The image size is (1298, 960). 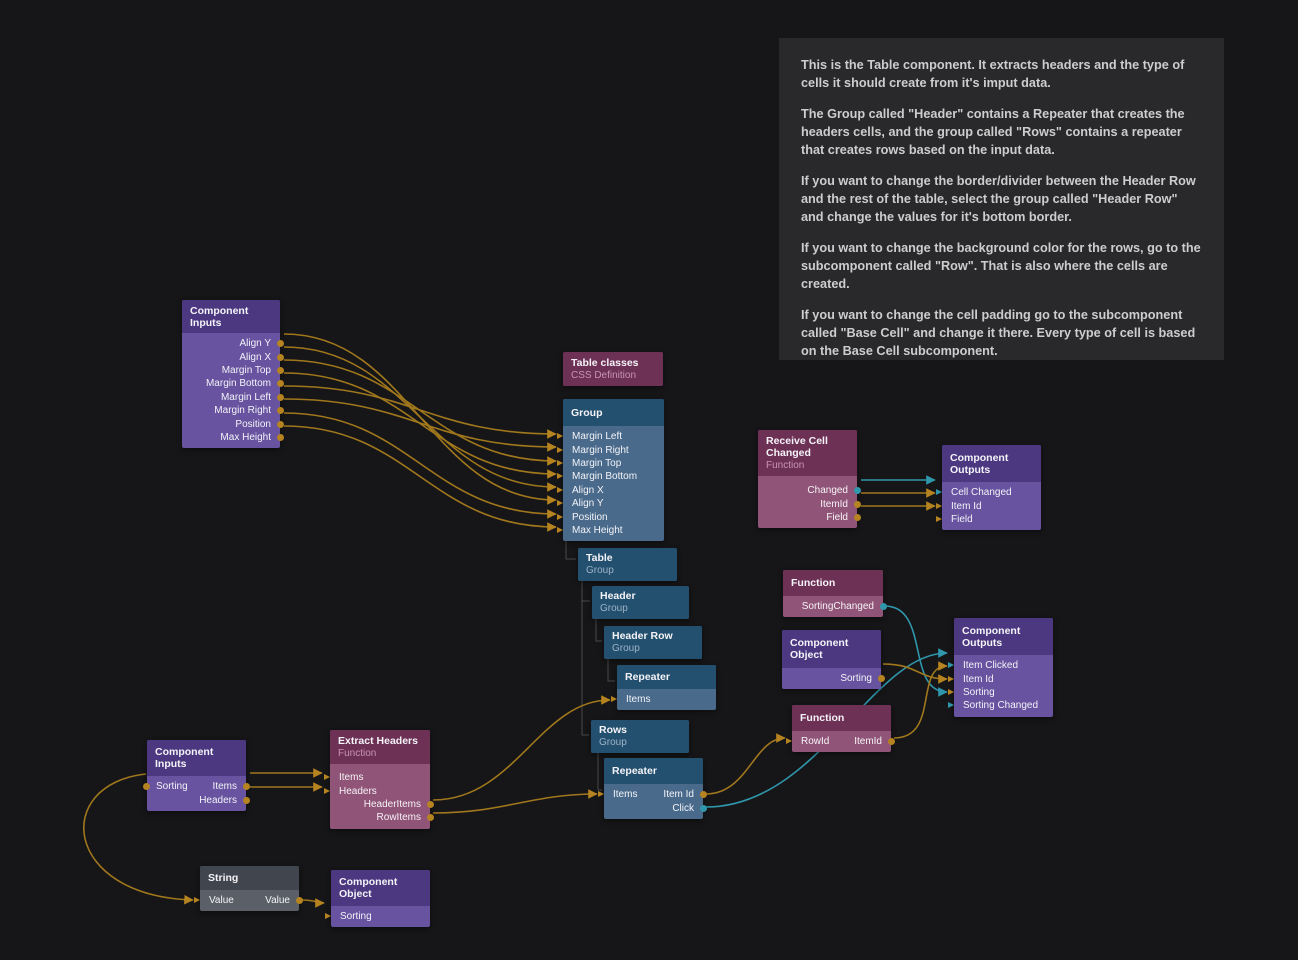 What do you see at coordinates (198, 799) in the screenshot?
I see `port-headers-out: Headers` at bounding box center [198, 799].